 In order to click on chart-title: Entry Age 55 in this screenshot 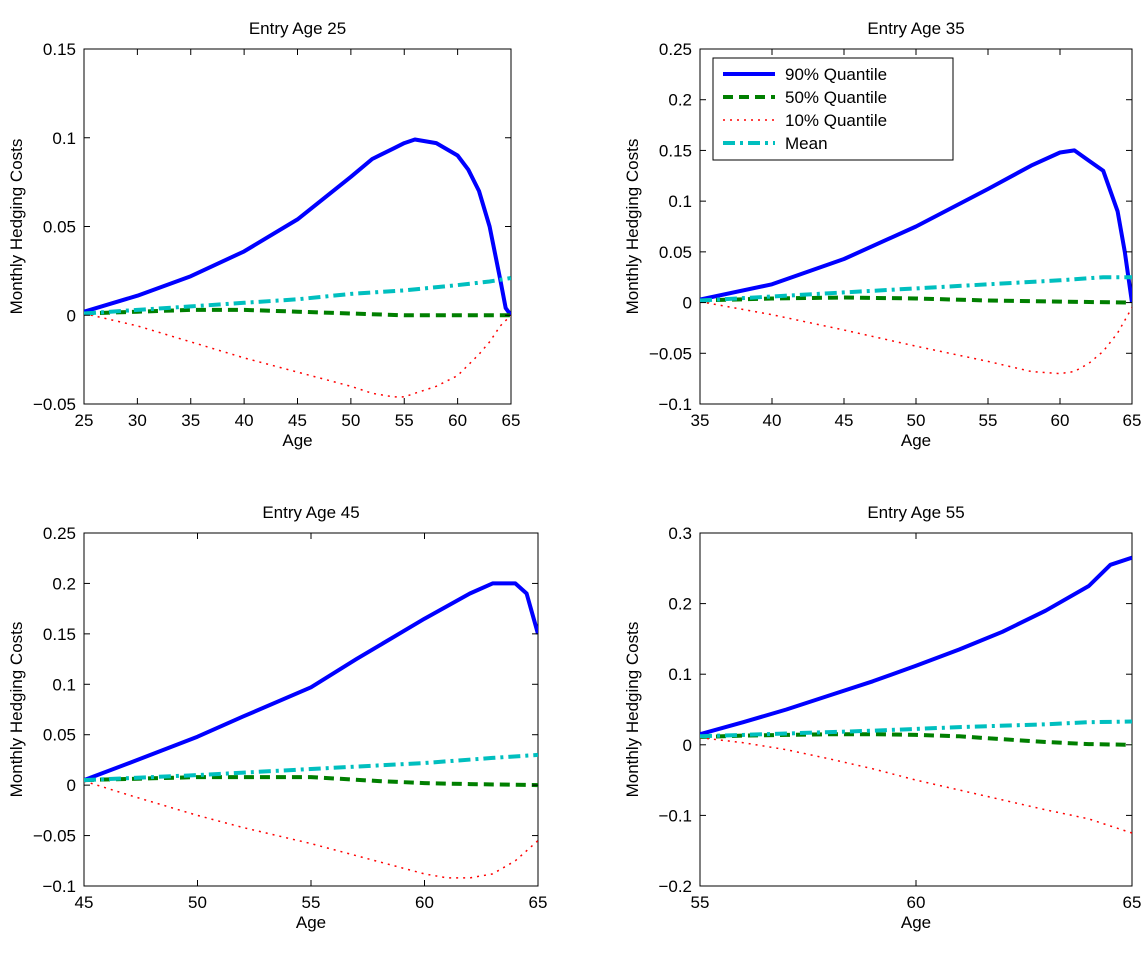, I will do `click(915, 512)`.